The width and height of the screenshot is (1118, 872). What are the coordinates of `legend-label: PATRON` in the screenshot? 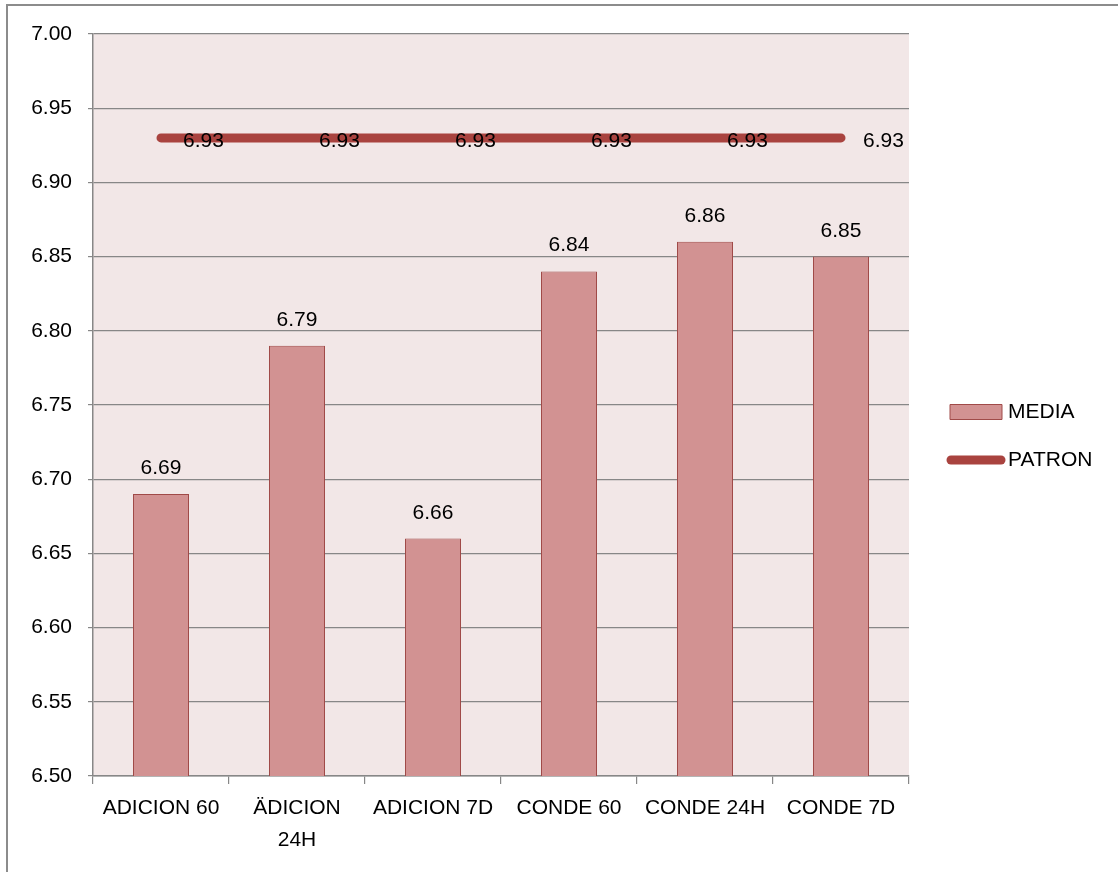 It's located at (1050, 458).